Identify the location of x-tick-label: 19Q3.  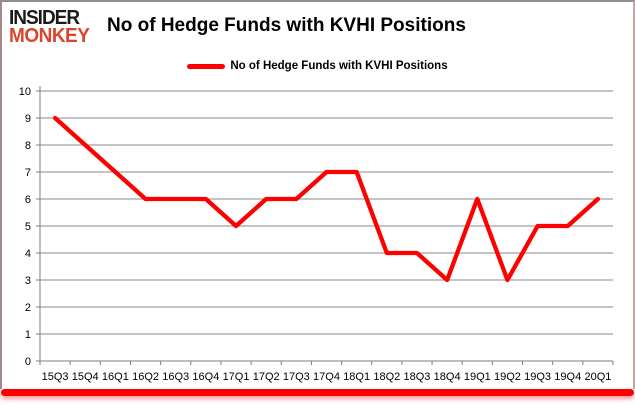
(537, 377).